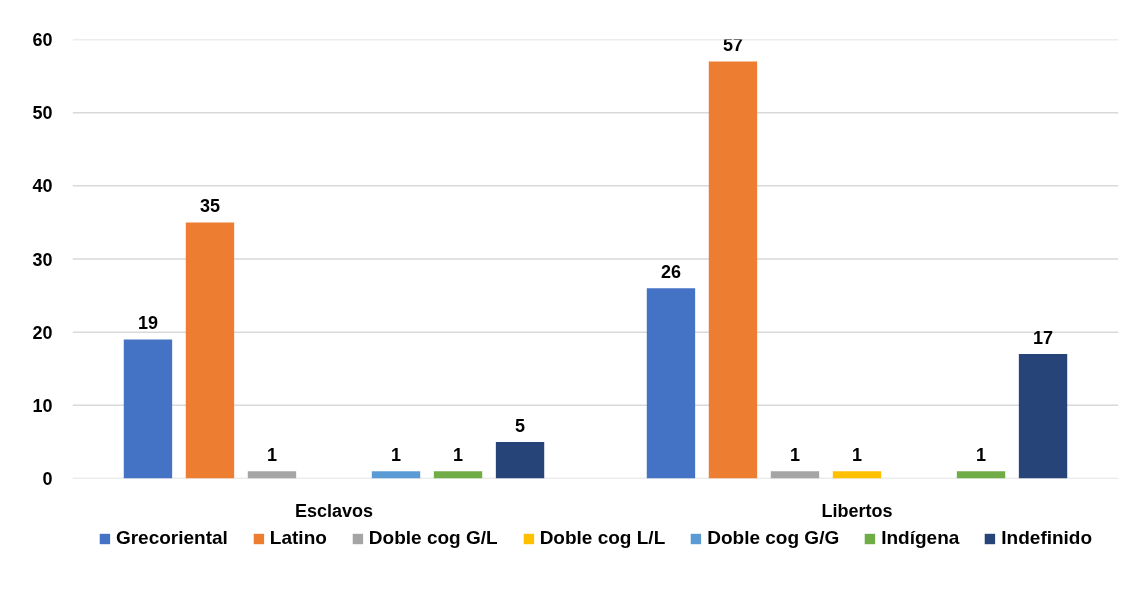 Image resolution: width=1134 pixels, height=592 pixels. Describe the element at coordinates (920, 538) in the screenshot. I see `legend-label: Indígena` at that location.